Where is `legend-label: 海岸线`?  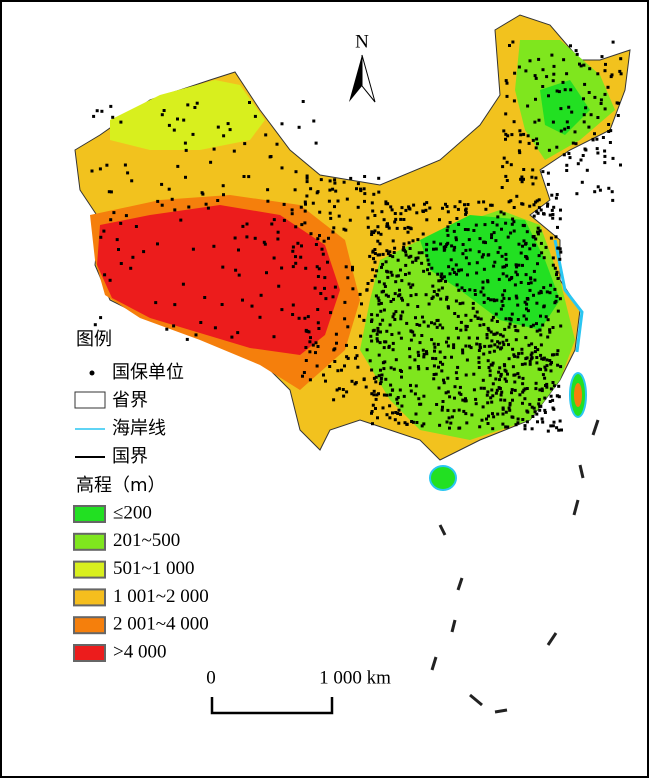 legend-label: 海岸线 is located at coordinates (139, 428).